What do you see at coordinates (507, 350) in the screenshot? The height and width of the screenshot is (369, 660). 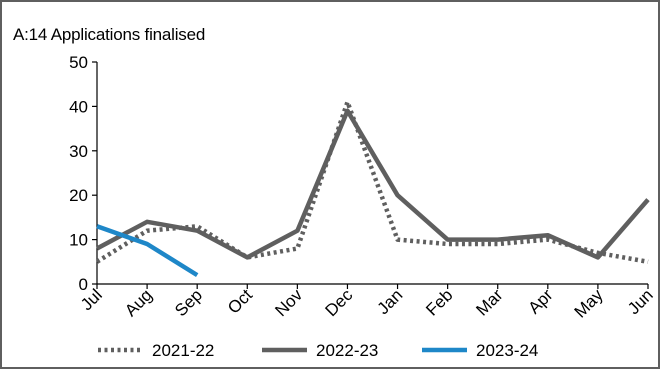 I see `legend-label: 2023-24` at bounding box center [507, 350].